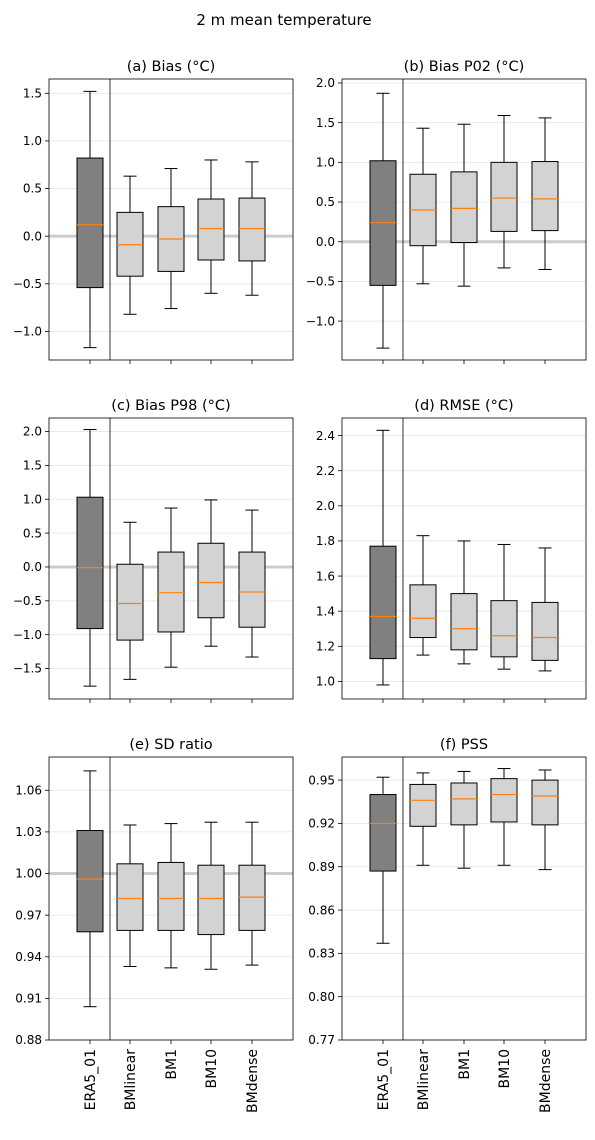 This screenshot has height=1140, width=595. What do you see at coordinates (464, 745) in the screenshot?
I see `panel-title: (f) PSS` at bounding box center [464, 745].